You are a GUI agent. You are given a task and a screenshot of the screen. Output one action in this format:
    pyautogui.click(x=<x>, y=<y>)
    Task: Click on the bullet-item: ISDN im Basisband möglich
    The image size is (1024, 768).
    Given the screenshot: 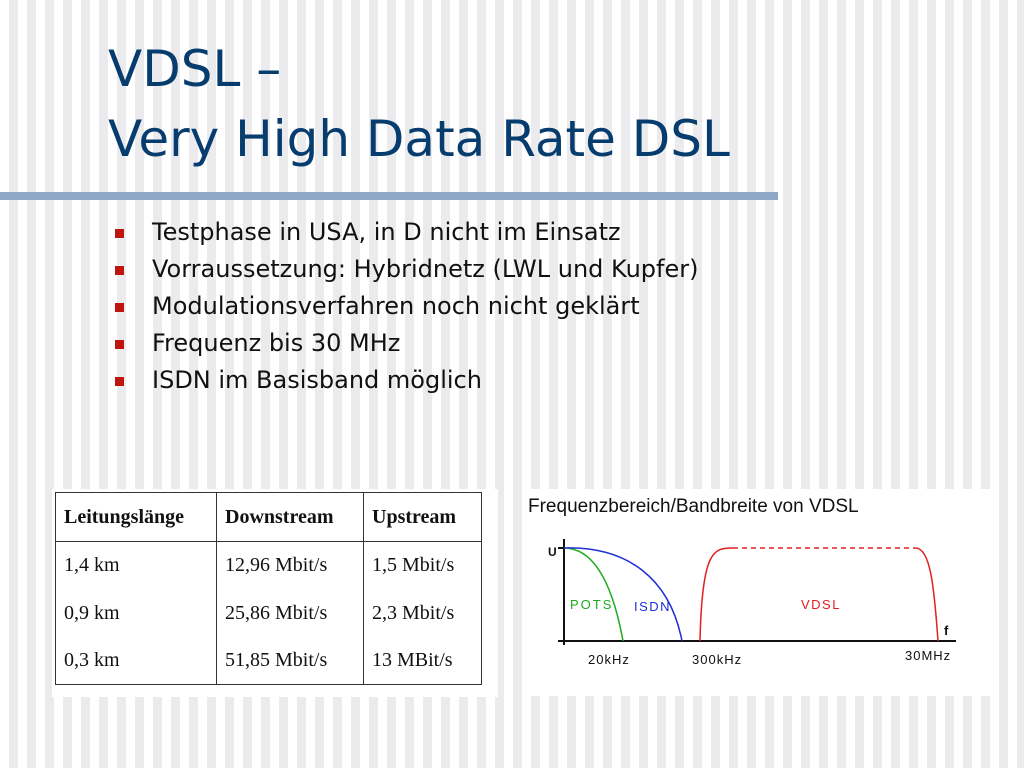 What is the action you would take?
    pyautogui.click(x=432, y=380)
    